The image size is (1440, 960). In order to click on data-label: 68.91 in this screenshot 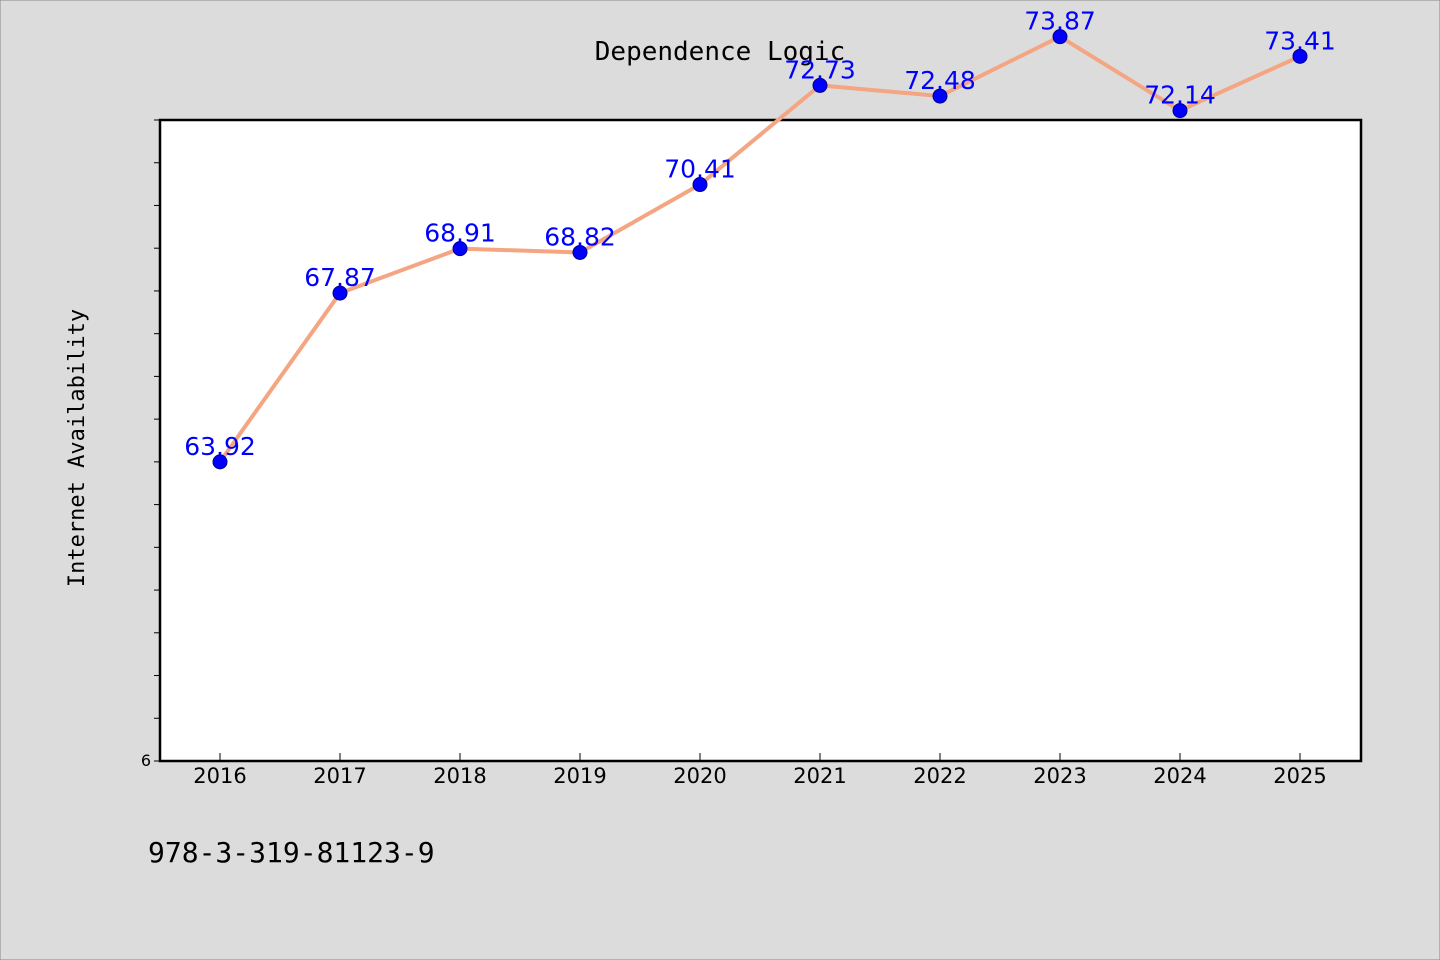, I will do `click(460, 233)`.